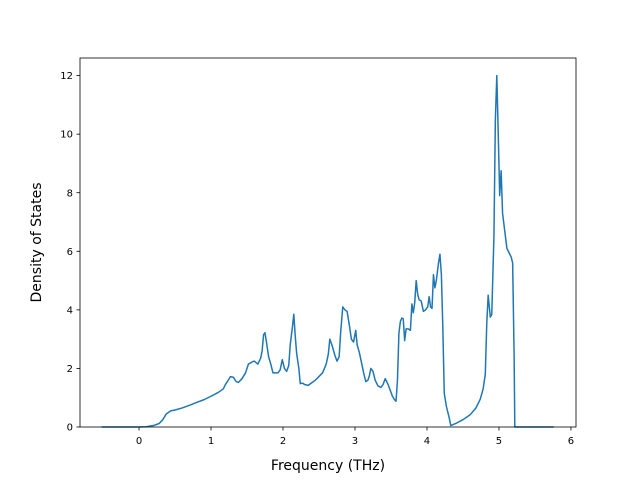  I want to click on x-axis-label: Frequency (THz), so click(328, 466).